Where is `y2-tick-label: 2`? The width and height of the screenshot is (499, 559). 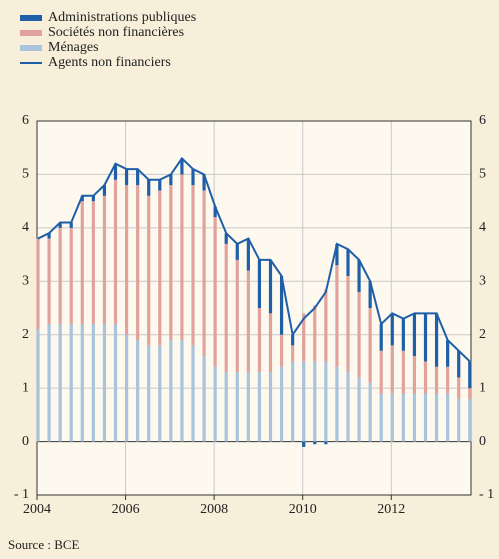
y2-tick-label: 2 is located at coordinates (482, 334).